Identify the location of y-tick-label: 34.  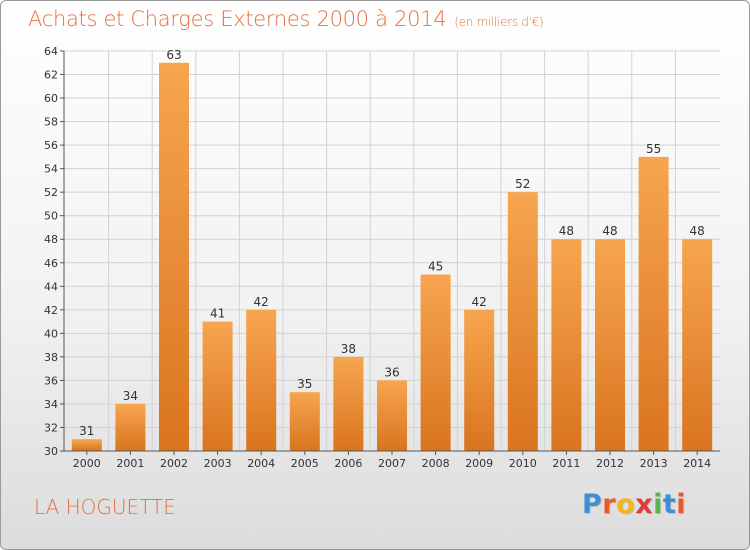
(51, 404).